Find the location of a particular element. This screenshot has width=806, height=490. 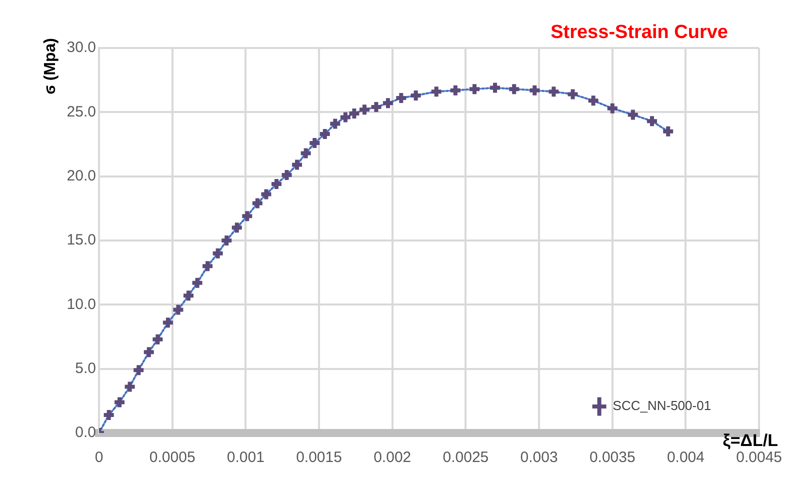

y-tick-label: 15.0 is located at coordinates (81, 240).